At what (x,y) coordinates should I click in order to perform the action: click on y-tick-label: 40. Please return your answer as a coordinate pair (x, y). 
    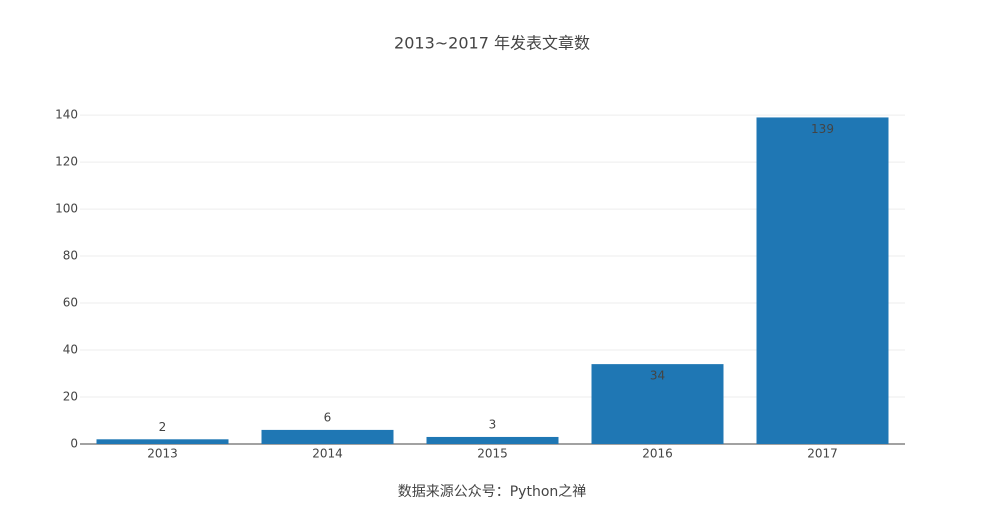
    Looking at the image, I should click on (70, 350).